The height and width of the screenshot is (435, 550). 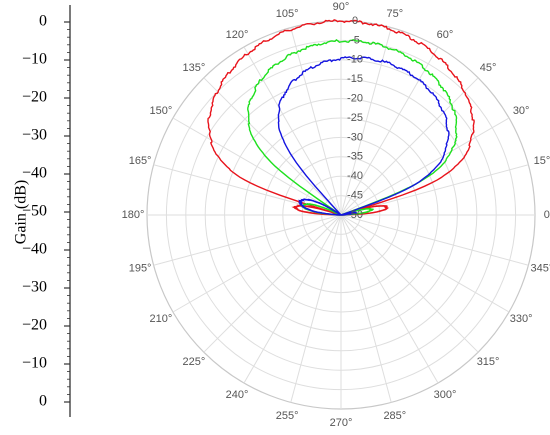 What do you see at coordinates (194, 362) in the screenshot?
I see `angle-tick-label: 225°` at bounding box center [194, 362].